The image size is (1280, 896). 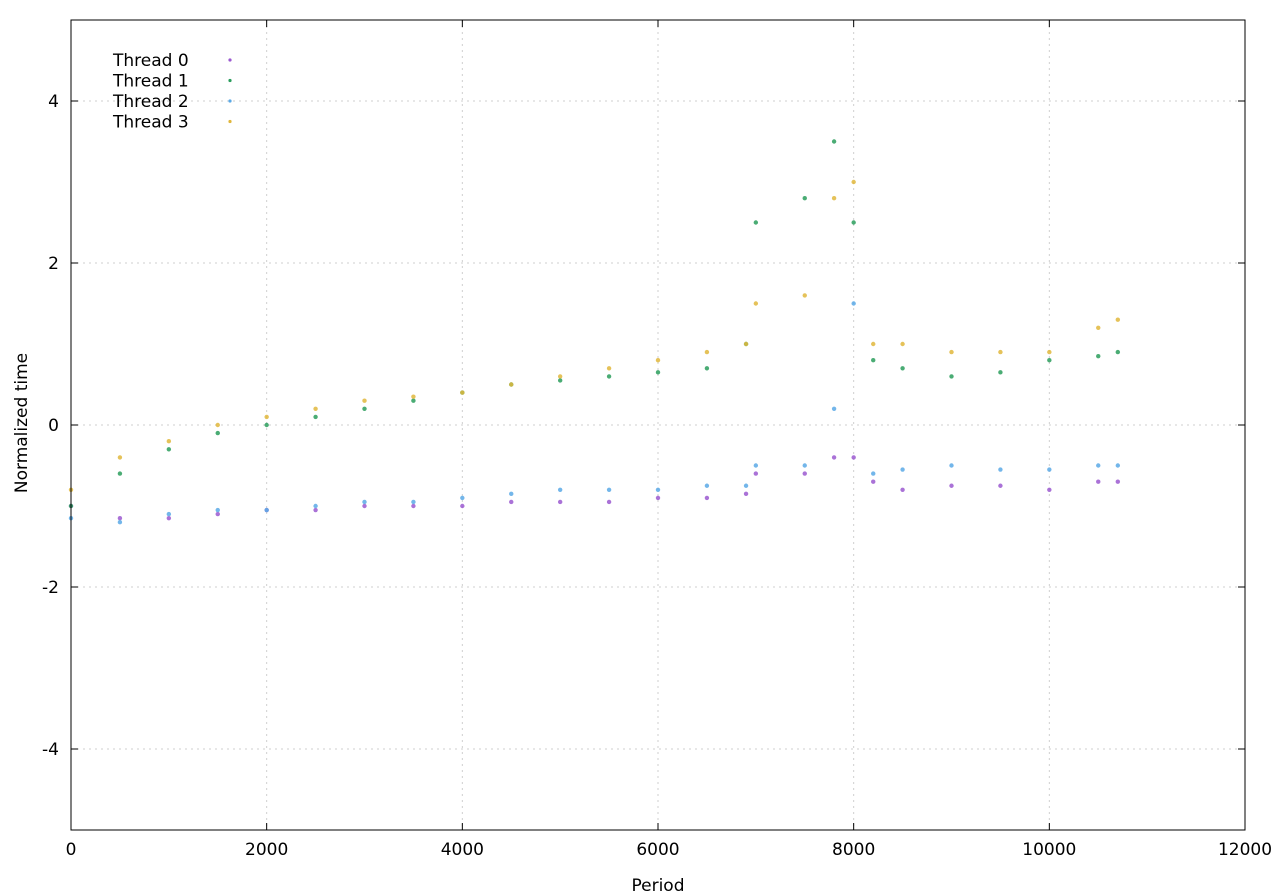 I want to click on x-tick-label: 12000, so click(x=1245, y=850).